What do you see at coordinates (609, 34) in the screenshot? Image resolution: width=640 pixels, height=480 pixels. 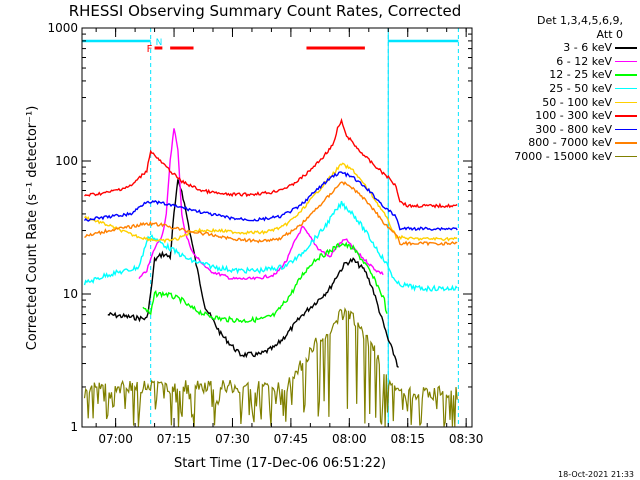 I see `legend-title-line2: Att 0` at bounding box center [609, 34].